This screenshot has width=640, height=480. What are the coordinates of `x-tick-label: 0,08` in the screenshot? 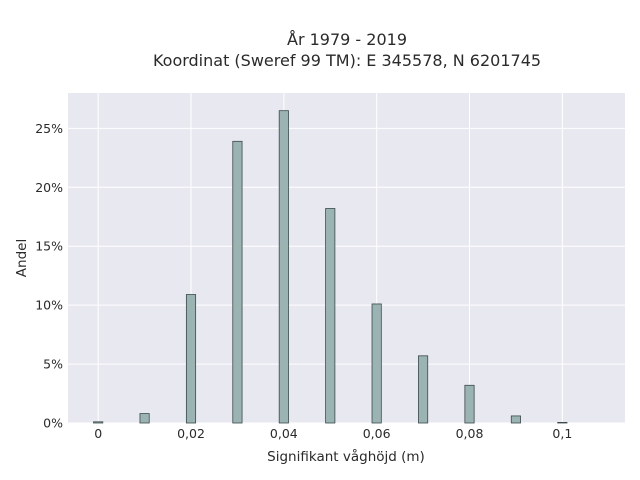 It's located at (470, 433).